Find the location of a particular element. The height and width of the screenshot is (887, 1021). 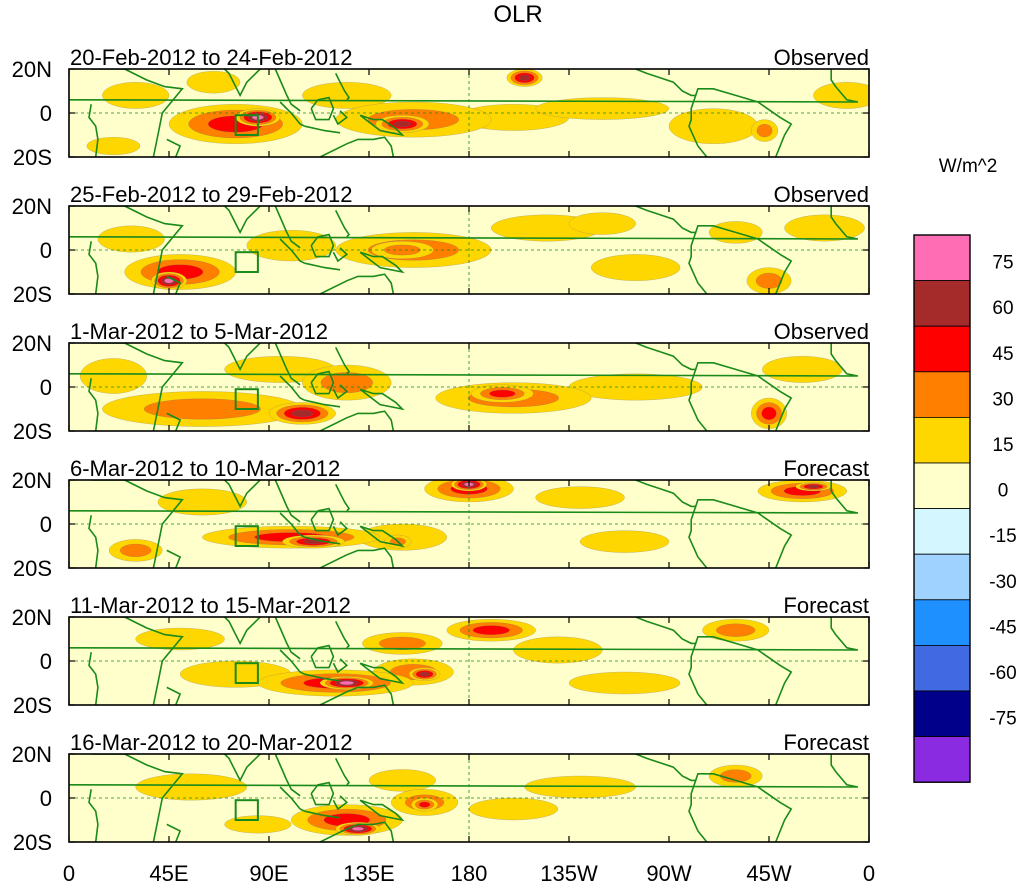

x-tick-label: 45W is located at coordinates (768, 873).